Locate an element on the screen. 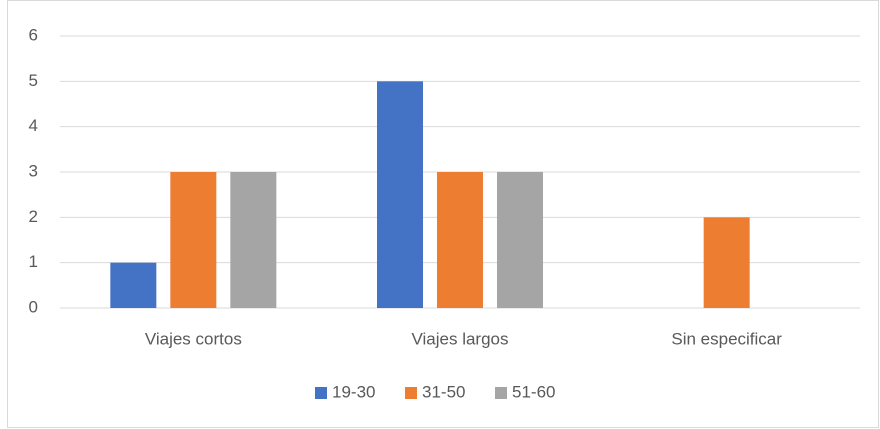 Image resolution: width=880 pixels, height=429 pixels. legend-label: 51-60 is located at coordinates (533, 391).